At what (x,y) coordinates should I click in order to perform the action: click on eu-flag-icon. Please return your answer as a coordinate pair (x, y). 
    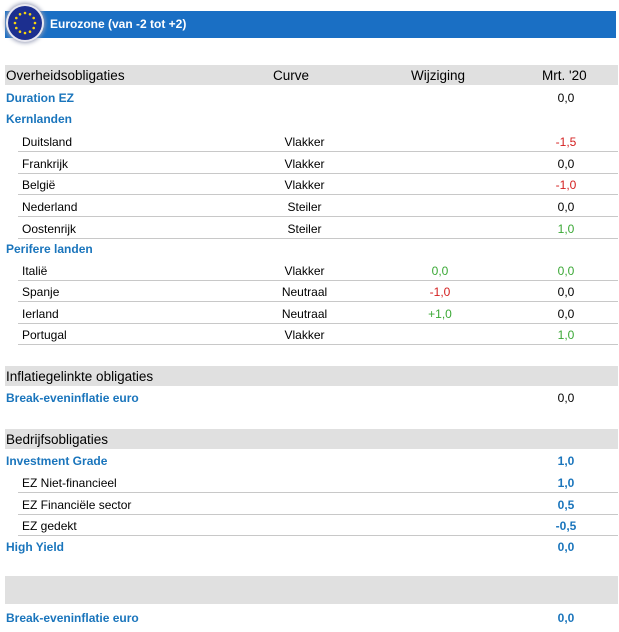
    Looking at the image, I should click on (25, 23).